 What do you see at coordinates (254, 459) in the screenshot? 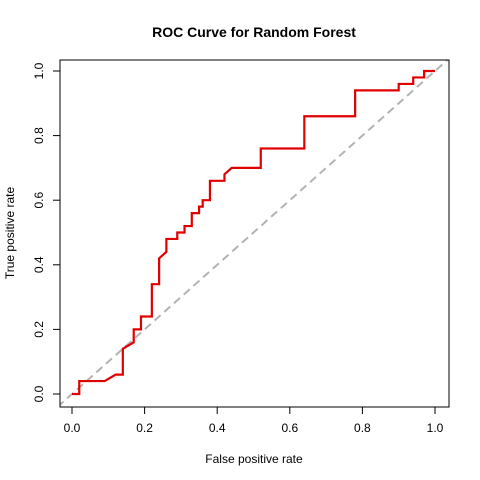
I see `x-axis-label: False positive rate` at bounding box center [254, 459].